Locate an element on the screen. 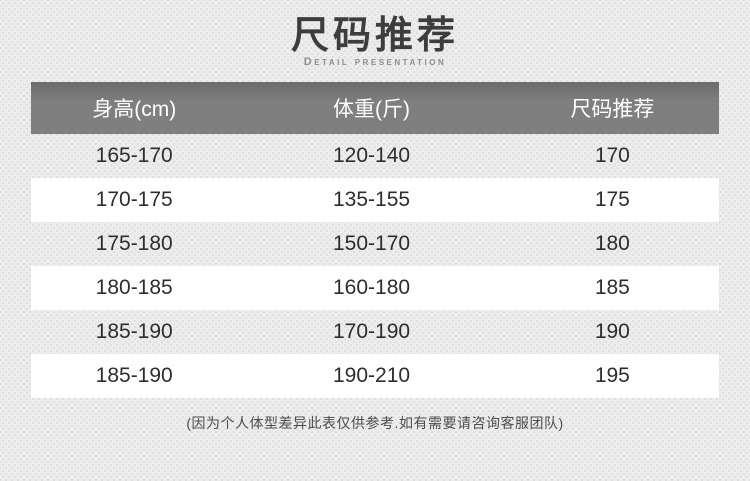 The image size is (750, 481). weight-cell: 170-190 is located at coordinates (372, 331).